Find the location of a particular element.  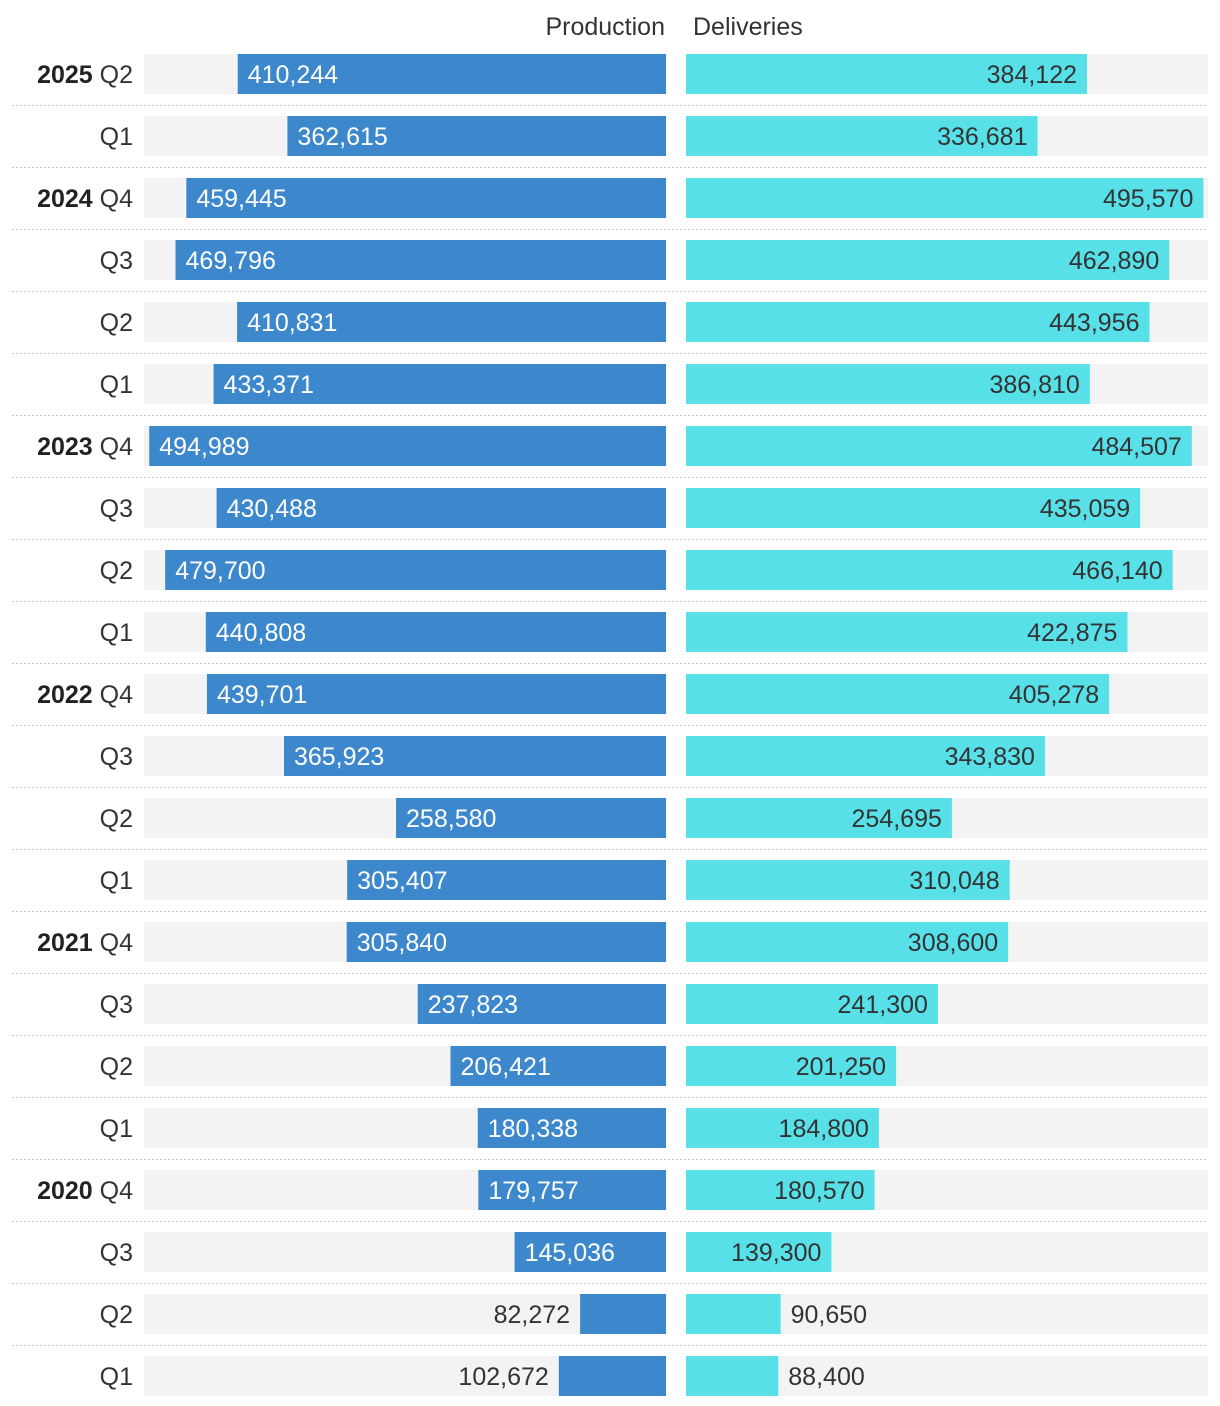

production-value-label: 433,371 is located at coordinates (269, 385).